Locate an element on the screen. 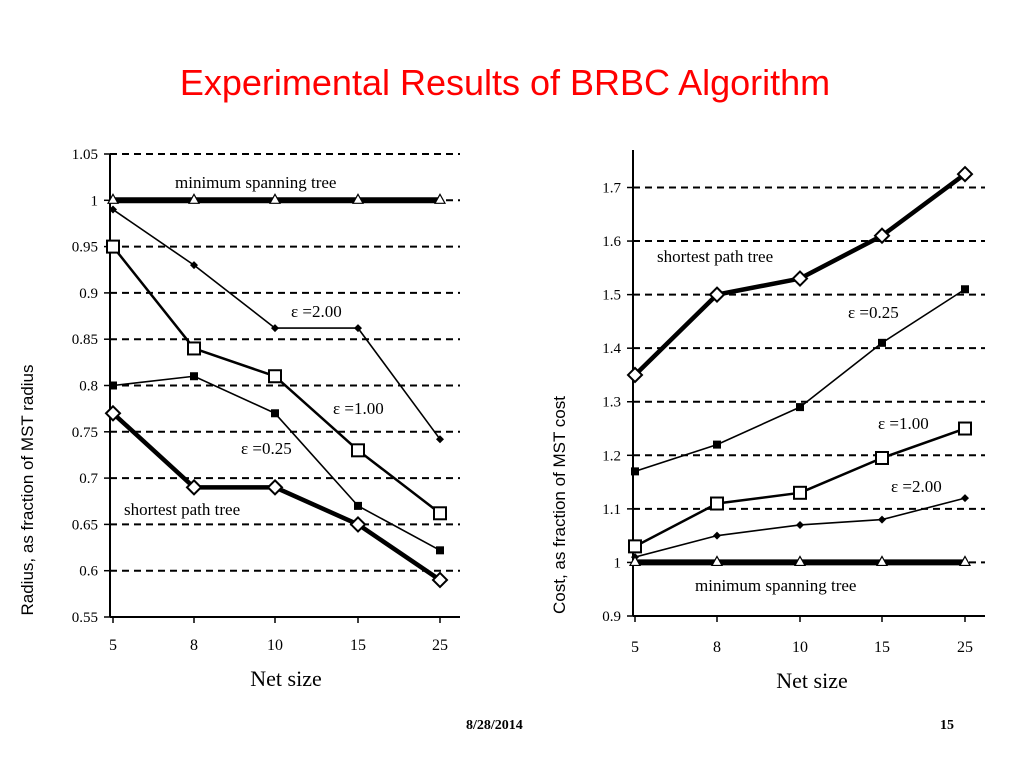  y-tick-label: 1.1 is located at coordinates (611, 510).